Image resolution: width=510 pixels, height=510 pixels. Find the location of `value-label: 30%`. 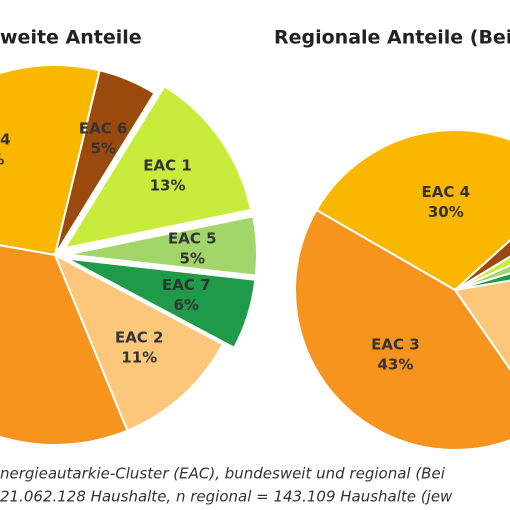

value-label: 30% is located at coordinates (446, 212).